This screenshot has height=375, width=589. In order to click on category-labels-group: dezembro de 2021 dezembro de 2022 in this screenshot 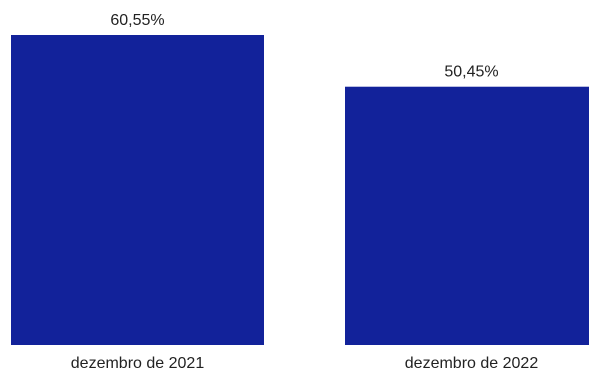, I will do `click(305, 363)`.